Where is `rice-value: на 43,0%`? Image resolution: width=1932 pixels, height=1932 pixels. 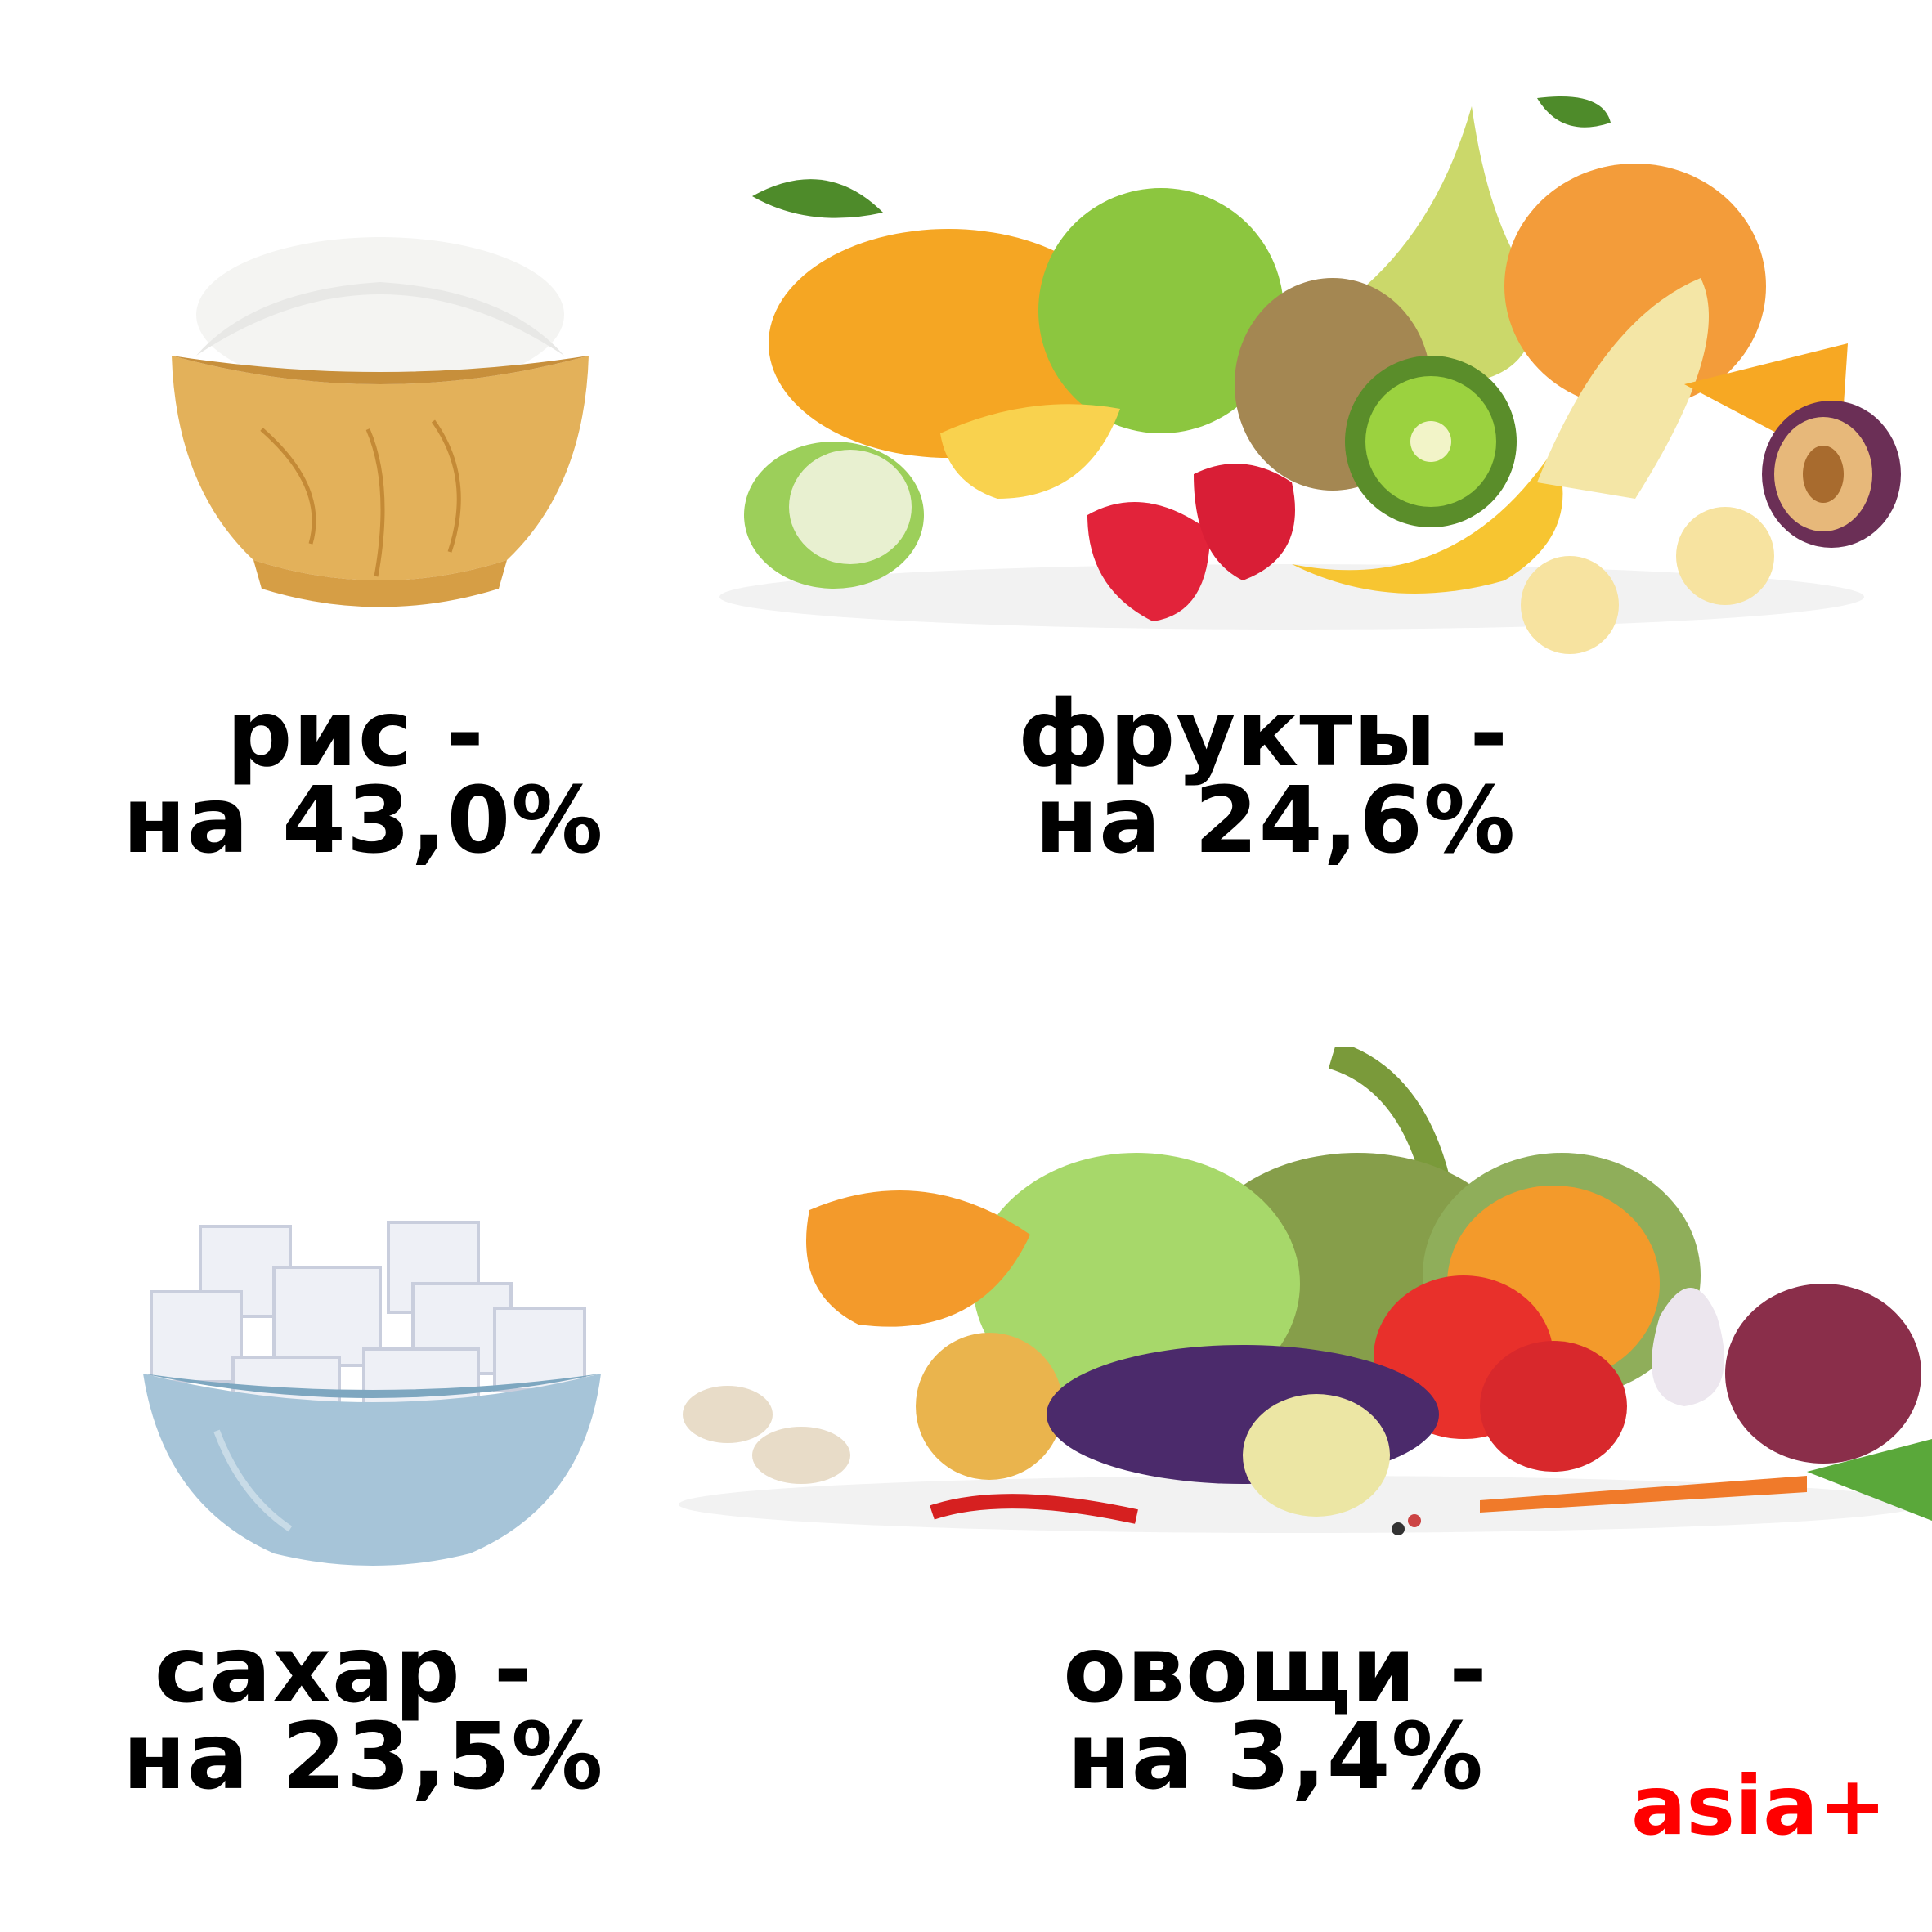
rice-value: на 43,0% is located at coordinates (363, 821).